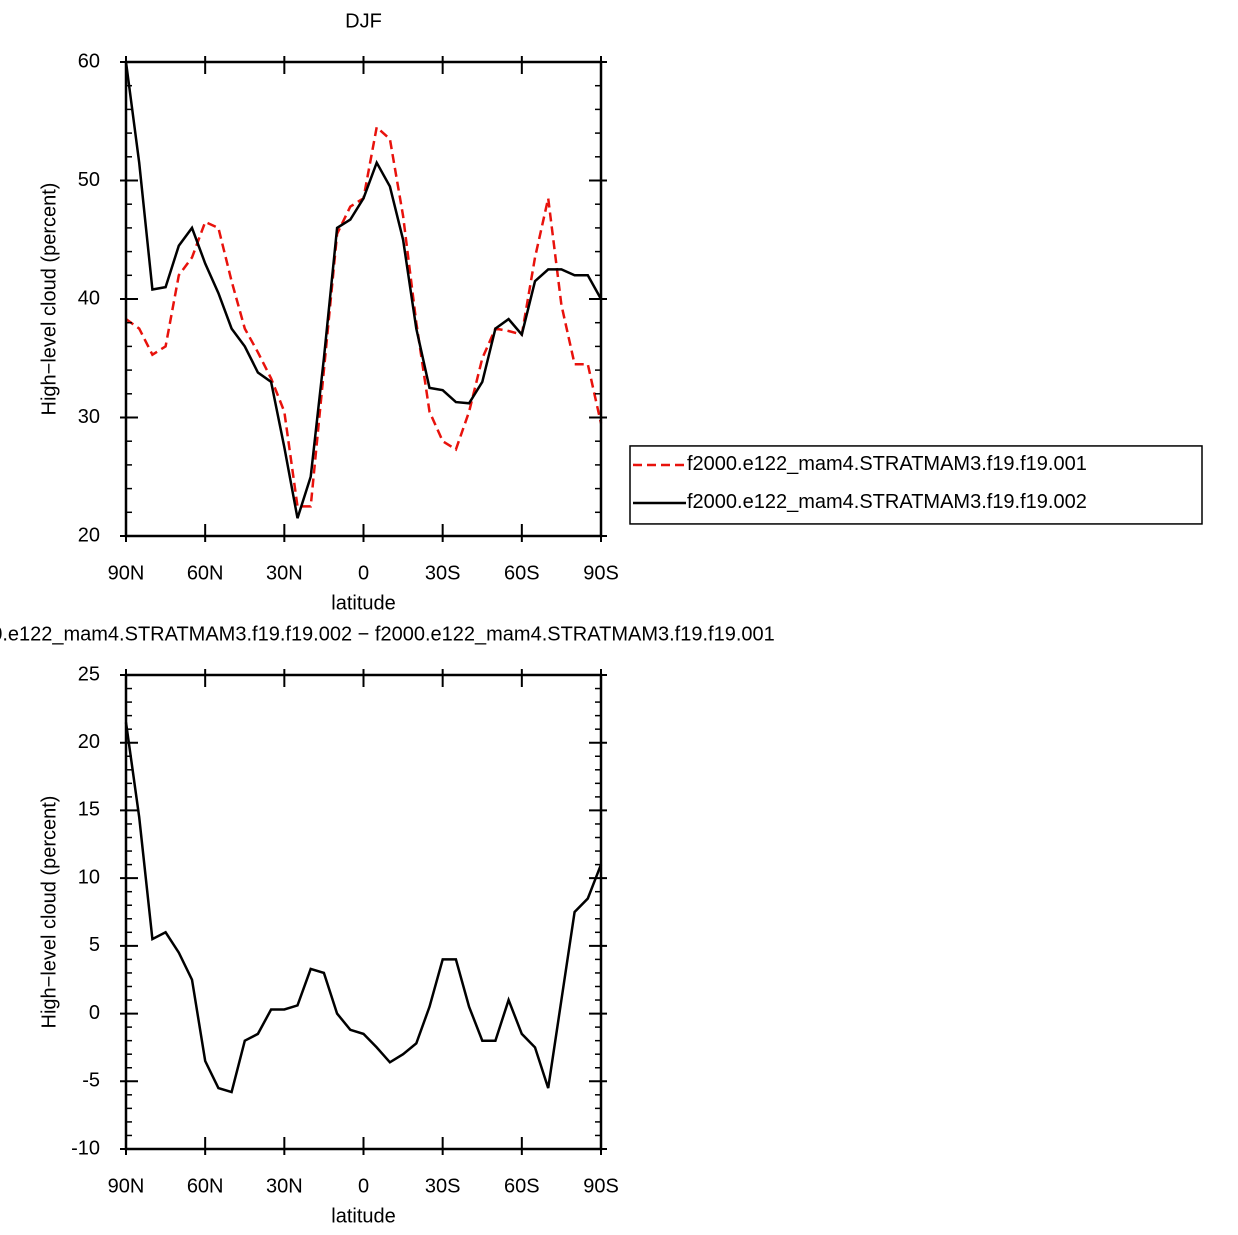 Image resolution: width=1238 pixels, height=1235 pixels. Describe the element at coordinates (363, 21) in the screenshot. I see `chart-title: DJF` at that location.